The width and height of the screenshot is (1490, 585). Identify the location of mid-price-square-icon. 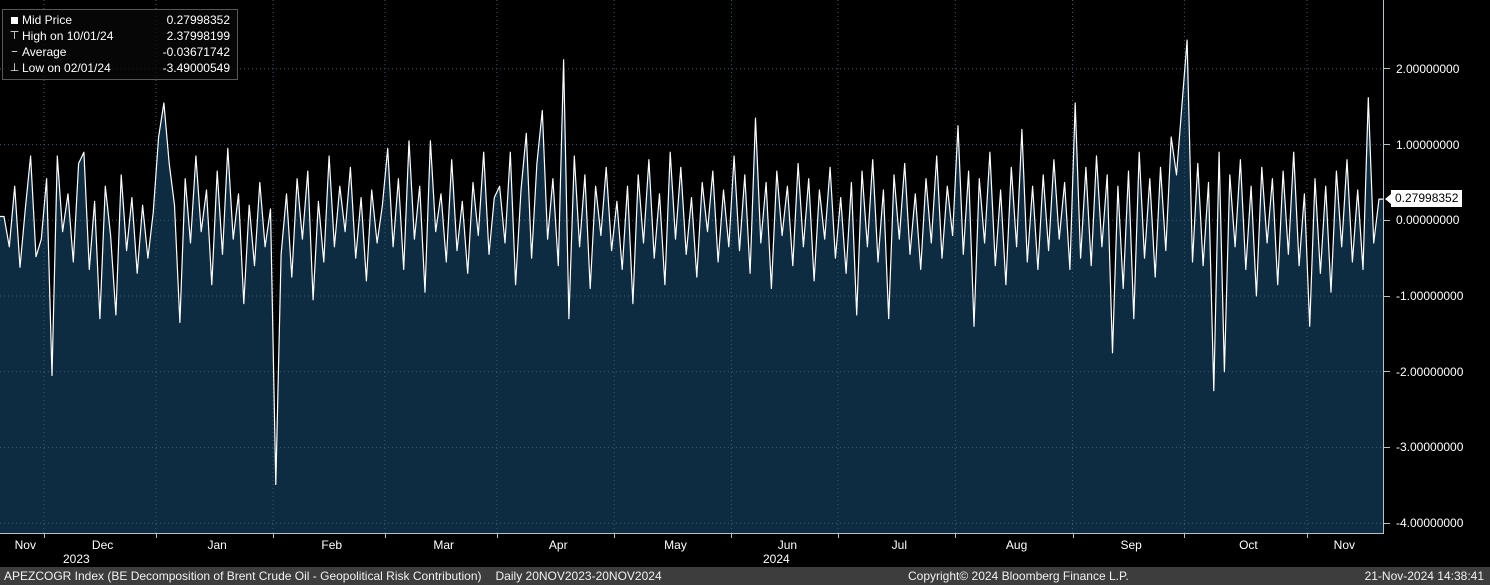
(14, 20).